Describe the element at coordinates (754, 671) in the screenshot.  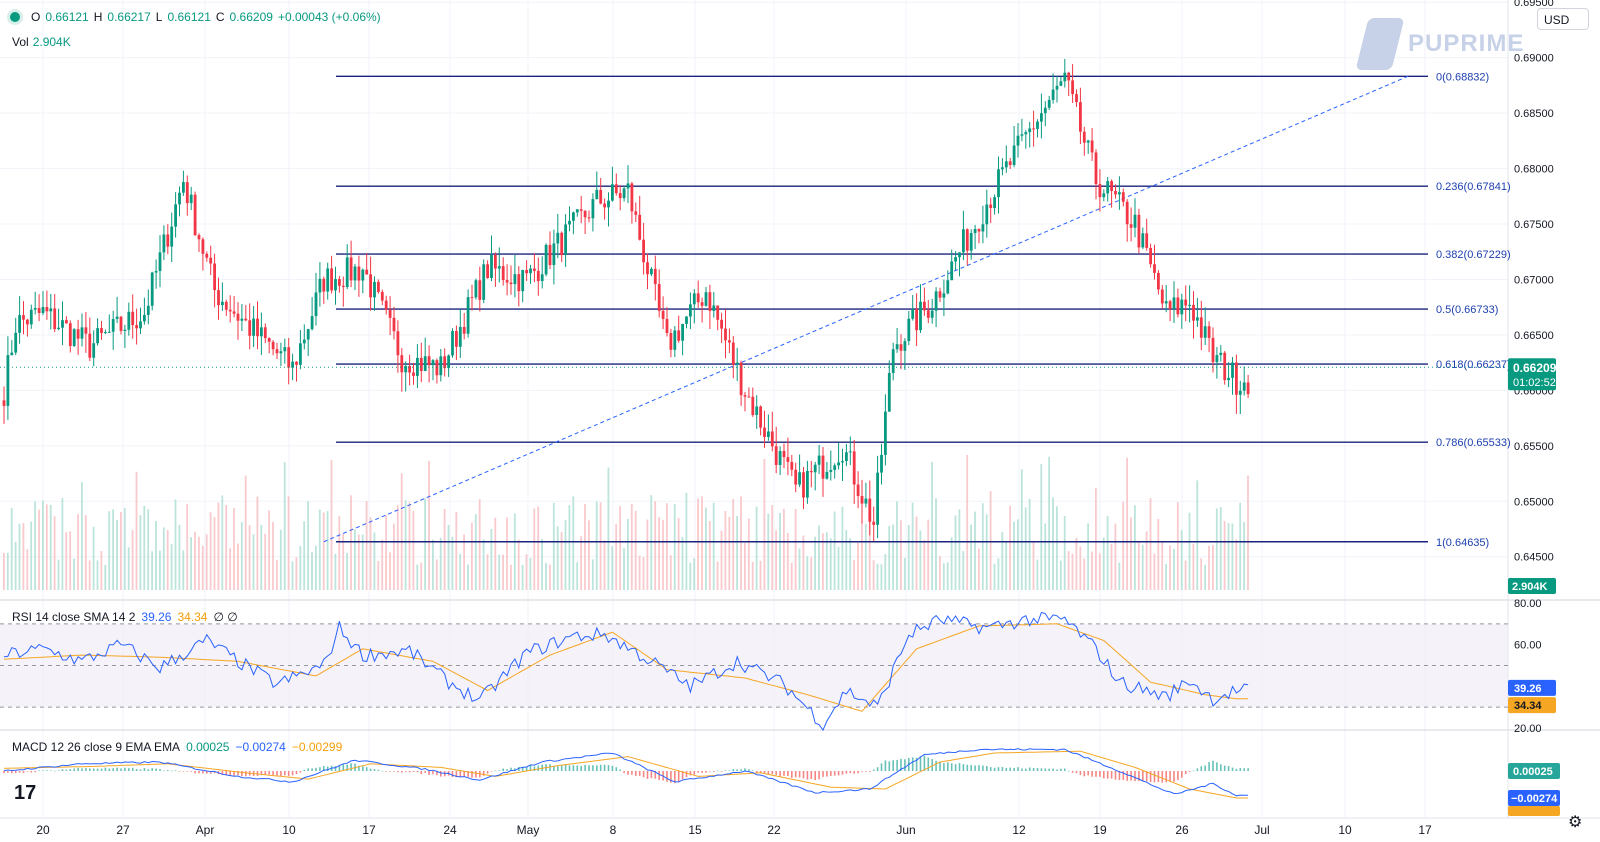
I see `rsi-pane` at that location.